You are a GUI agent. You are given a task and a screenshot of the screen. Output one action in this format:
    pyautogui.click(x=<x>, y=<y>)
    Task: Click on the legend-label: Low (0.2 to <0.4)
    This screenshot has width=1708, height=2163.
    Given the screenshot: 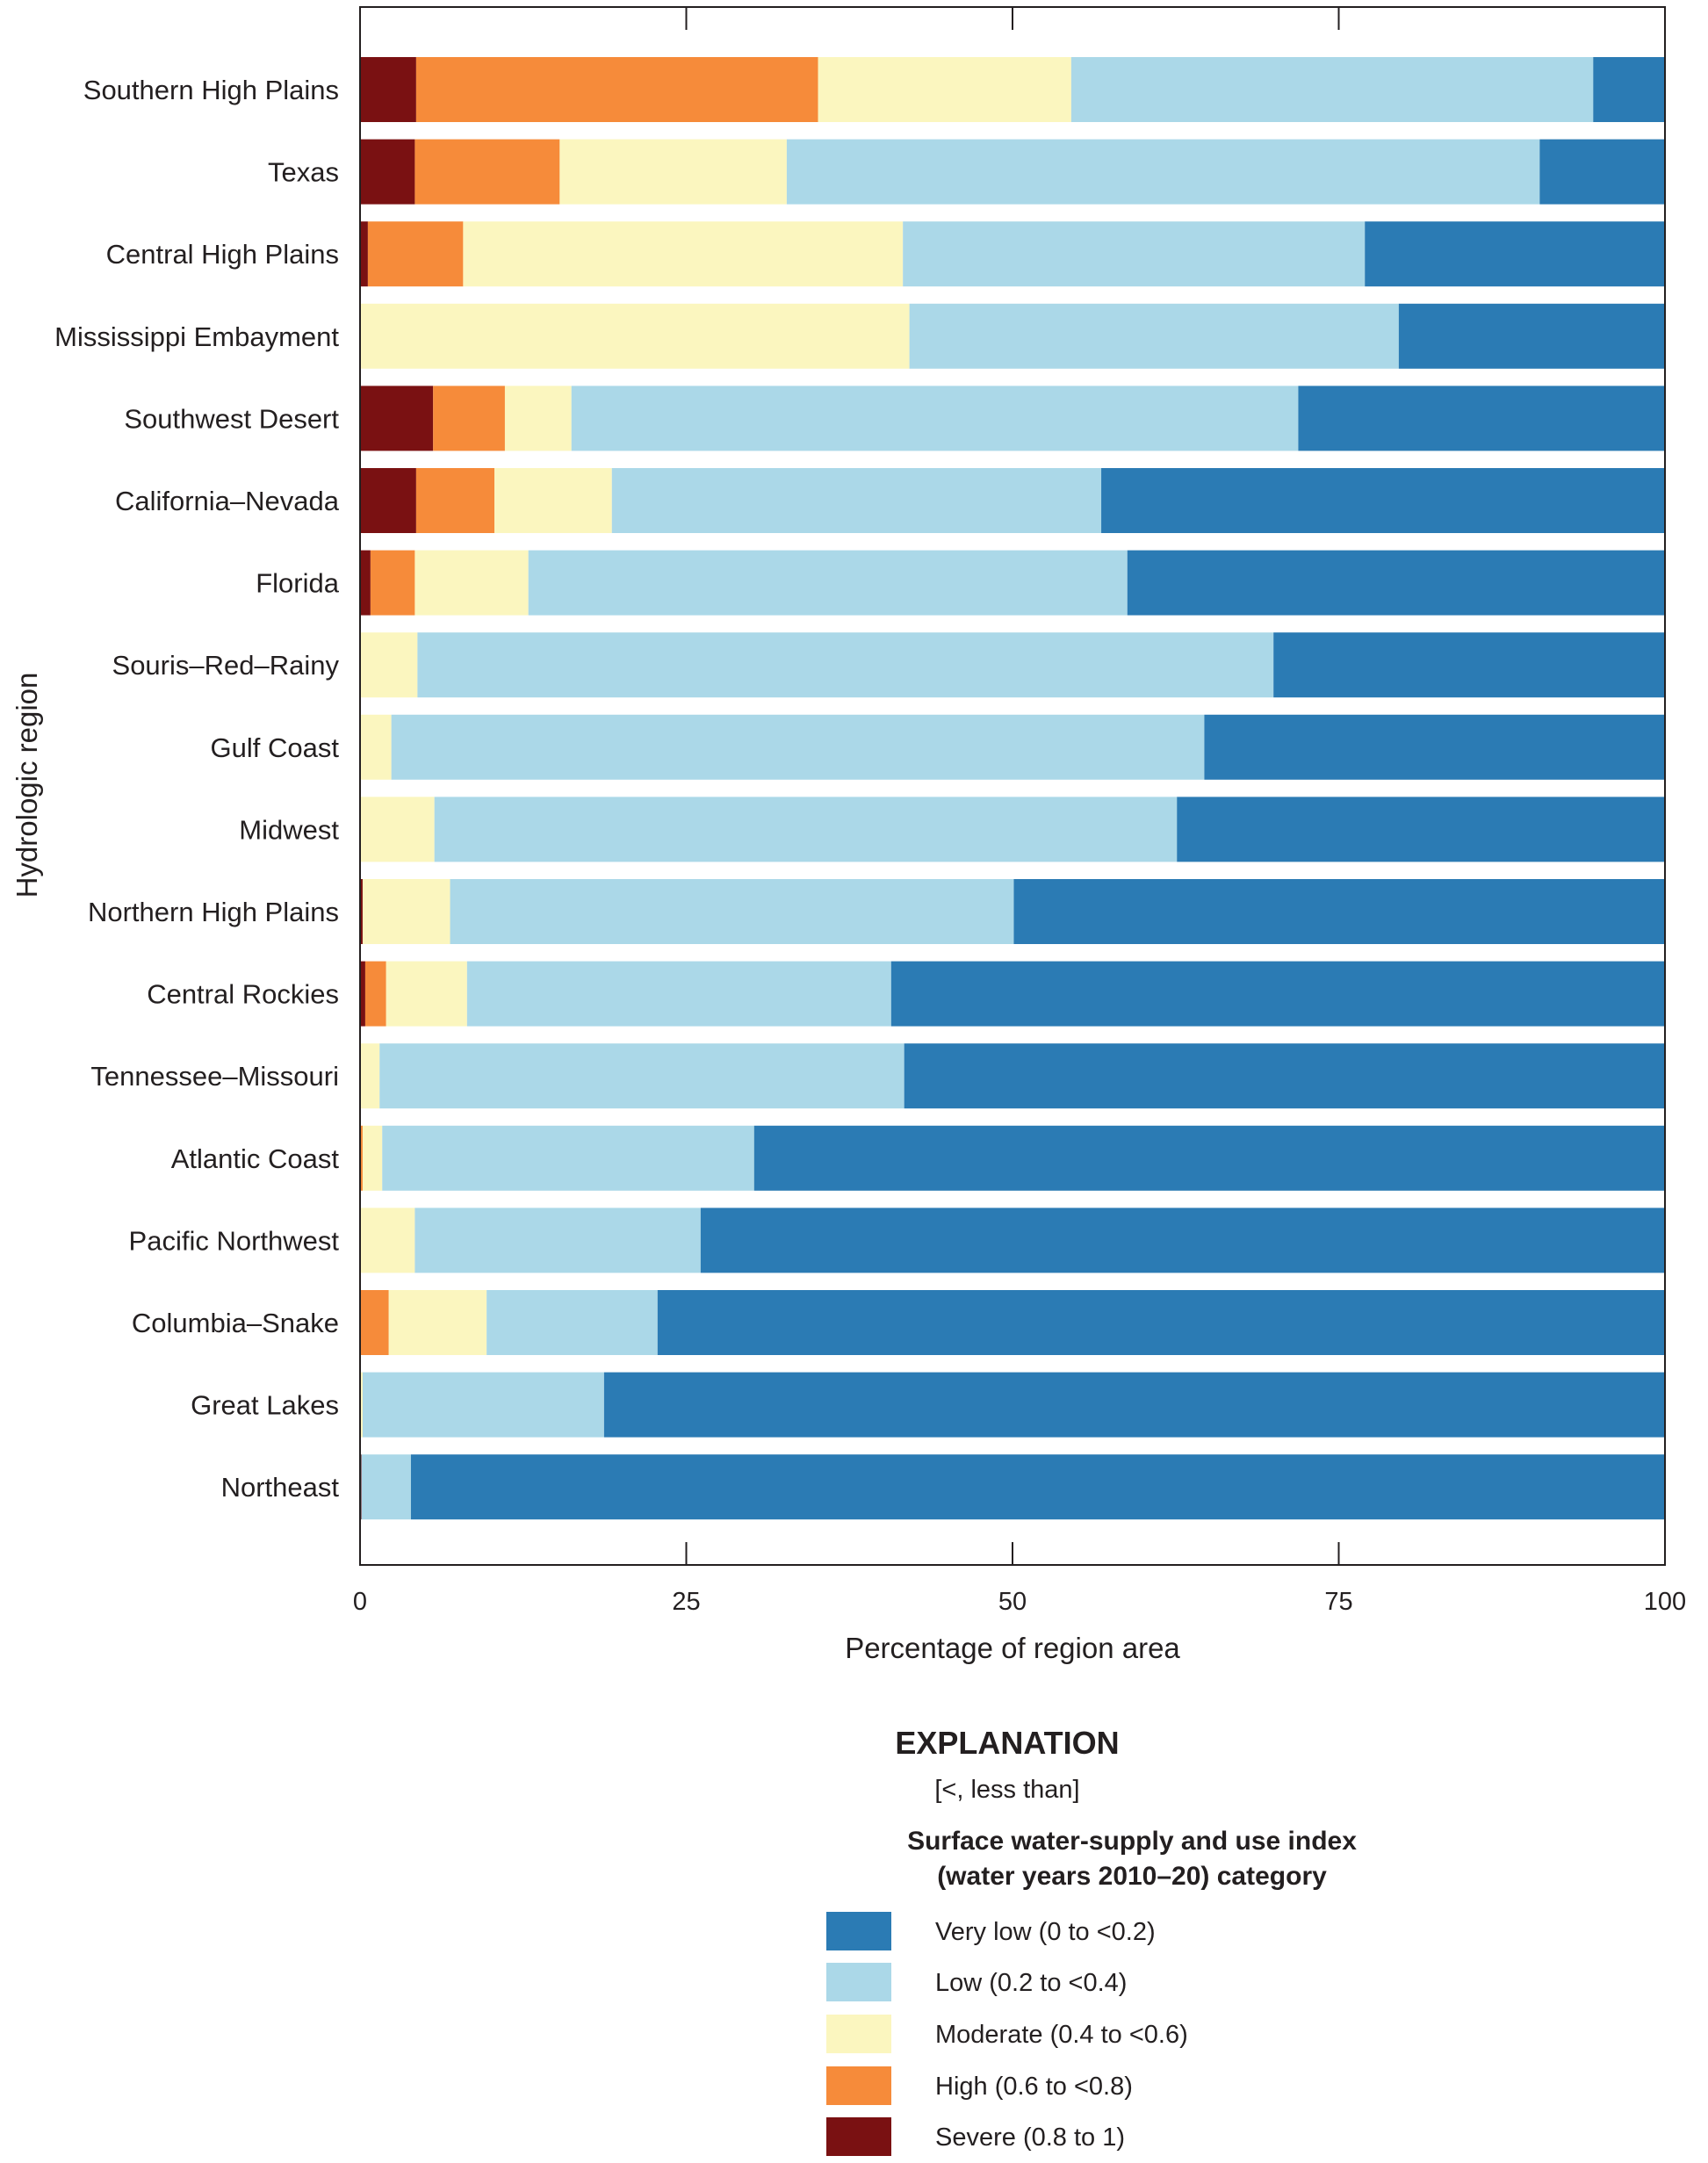 What is the action you would take?
    pyautogui.click(x=1031, y=1983)
    